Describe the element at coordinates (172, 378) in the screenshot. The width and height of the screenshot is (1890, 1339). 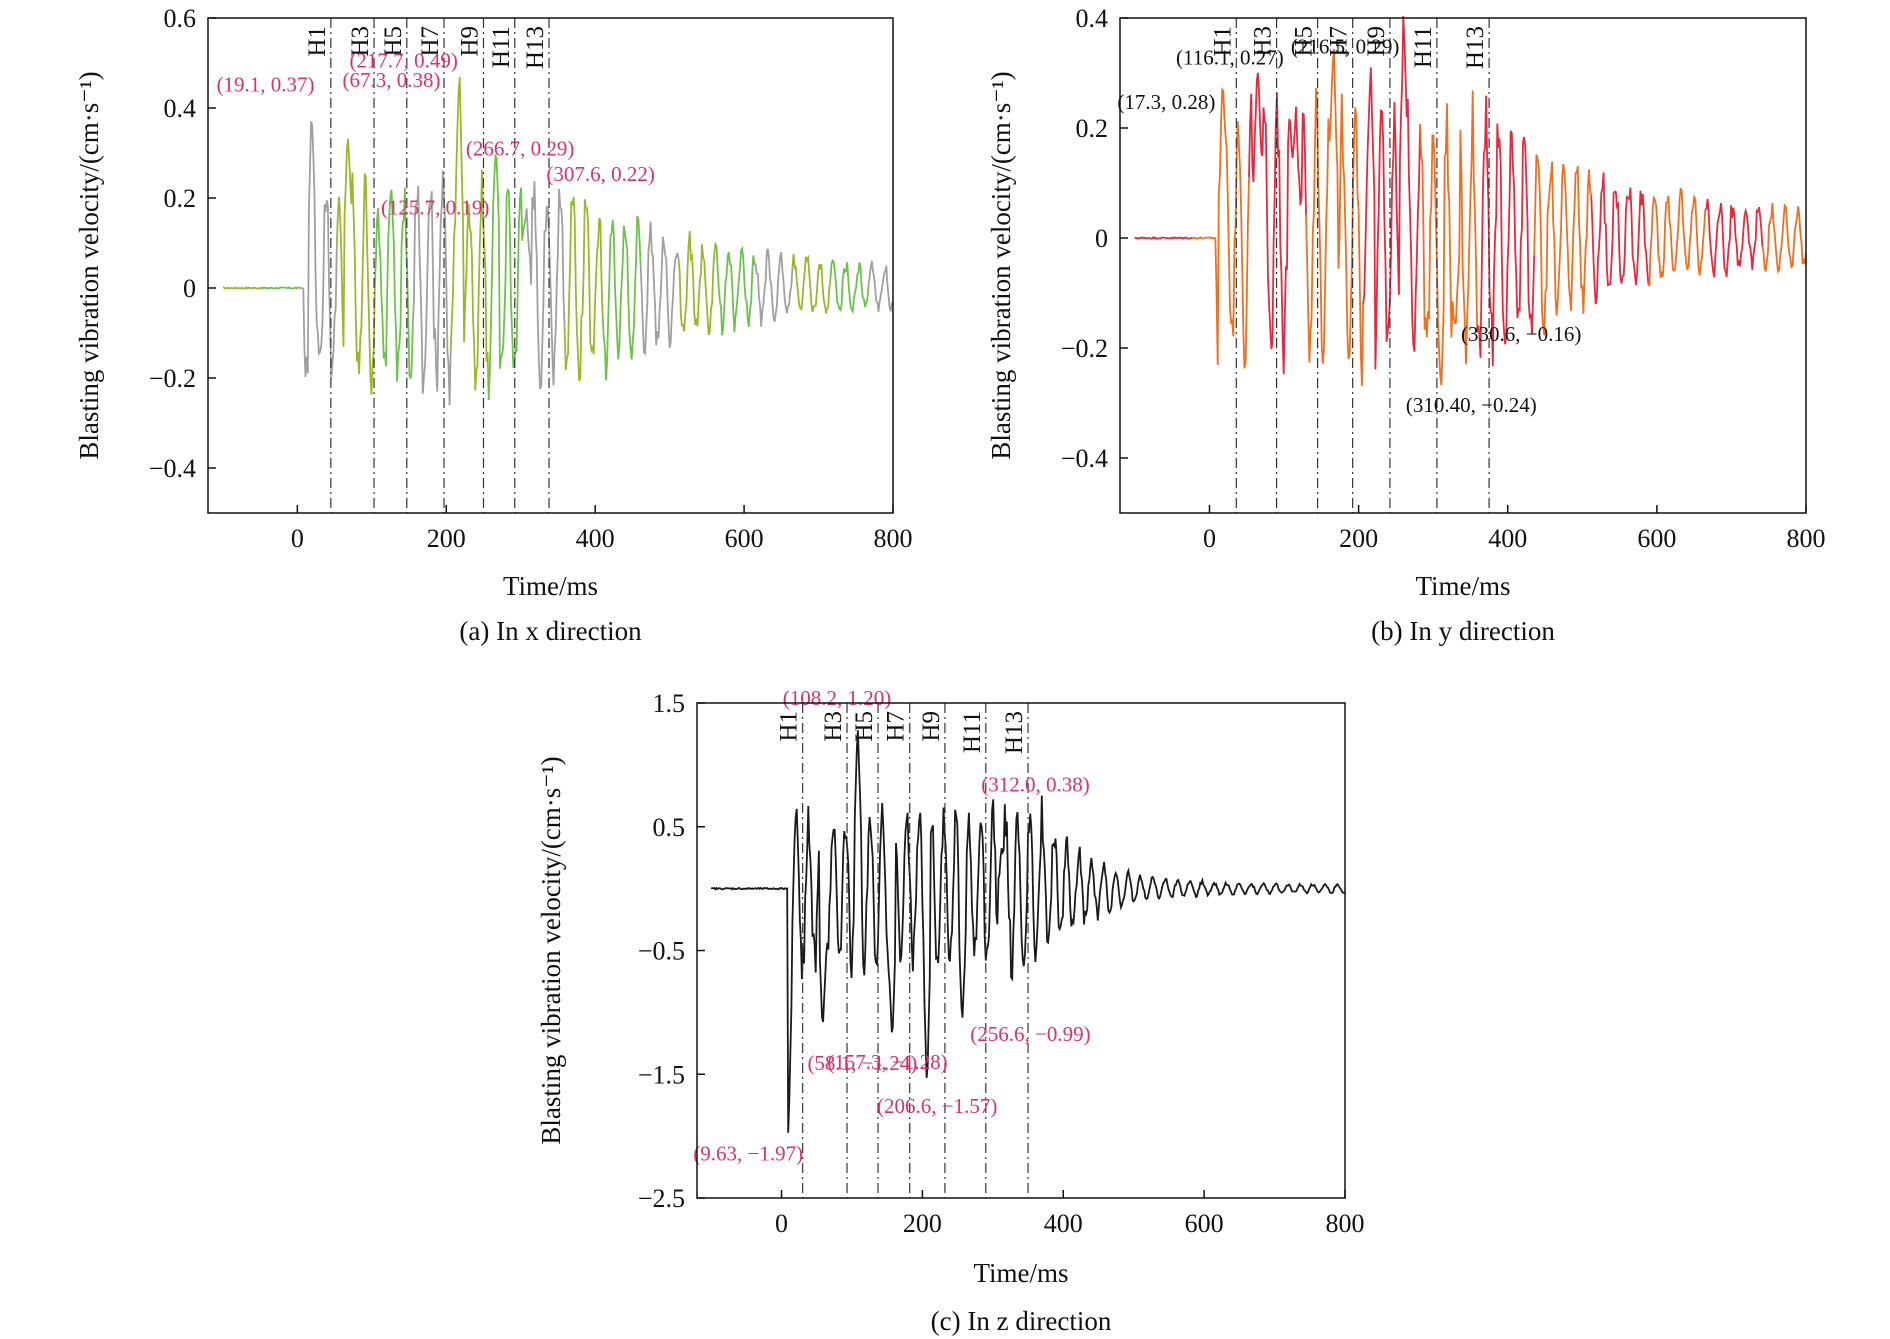
I see `y-tick-label: −0.2` at that location.